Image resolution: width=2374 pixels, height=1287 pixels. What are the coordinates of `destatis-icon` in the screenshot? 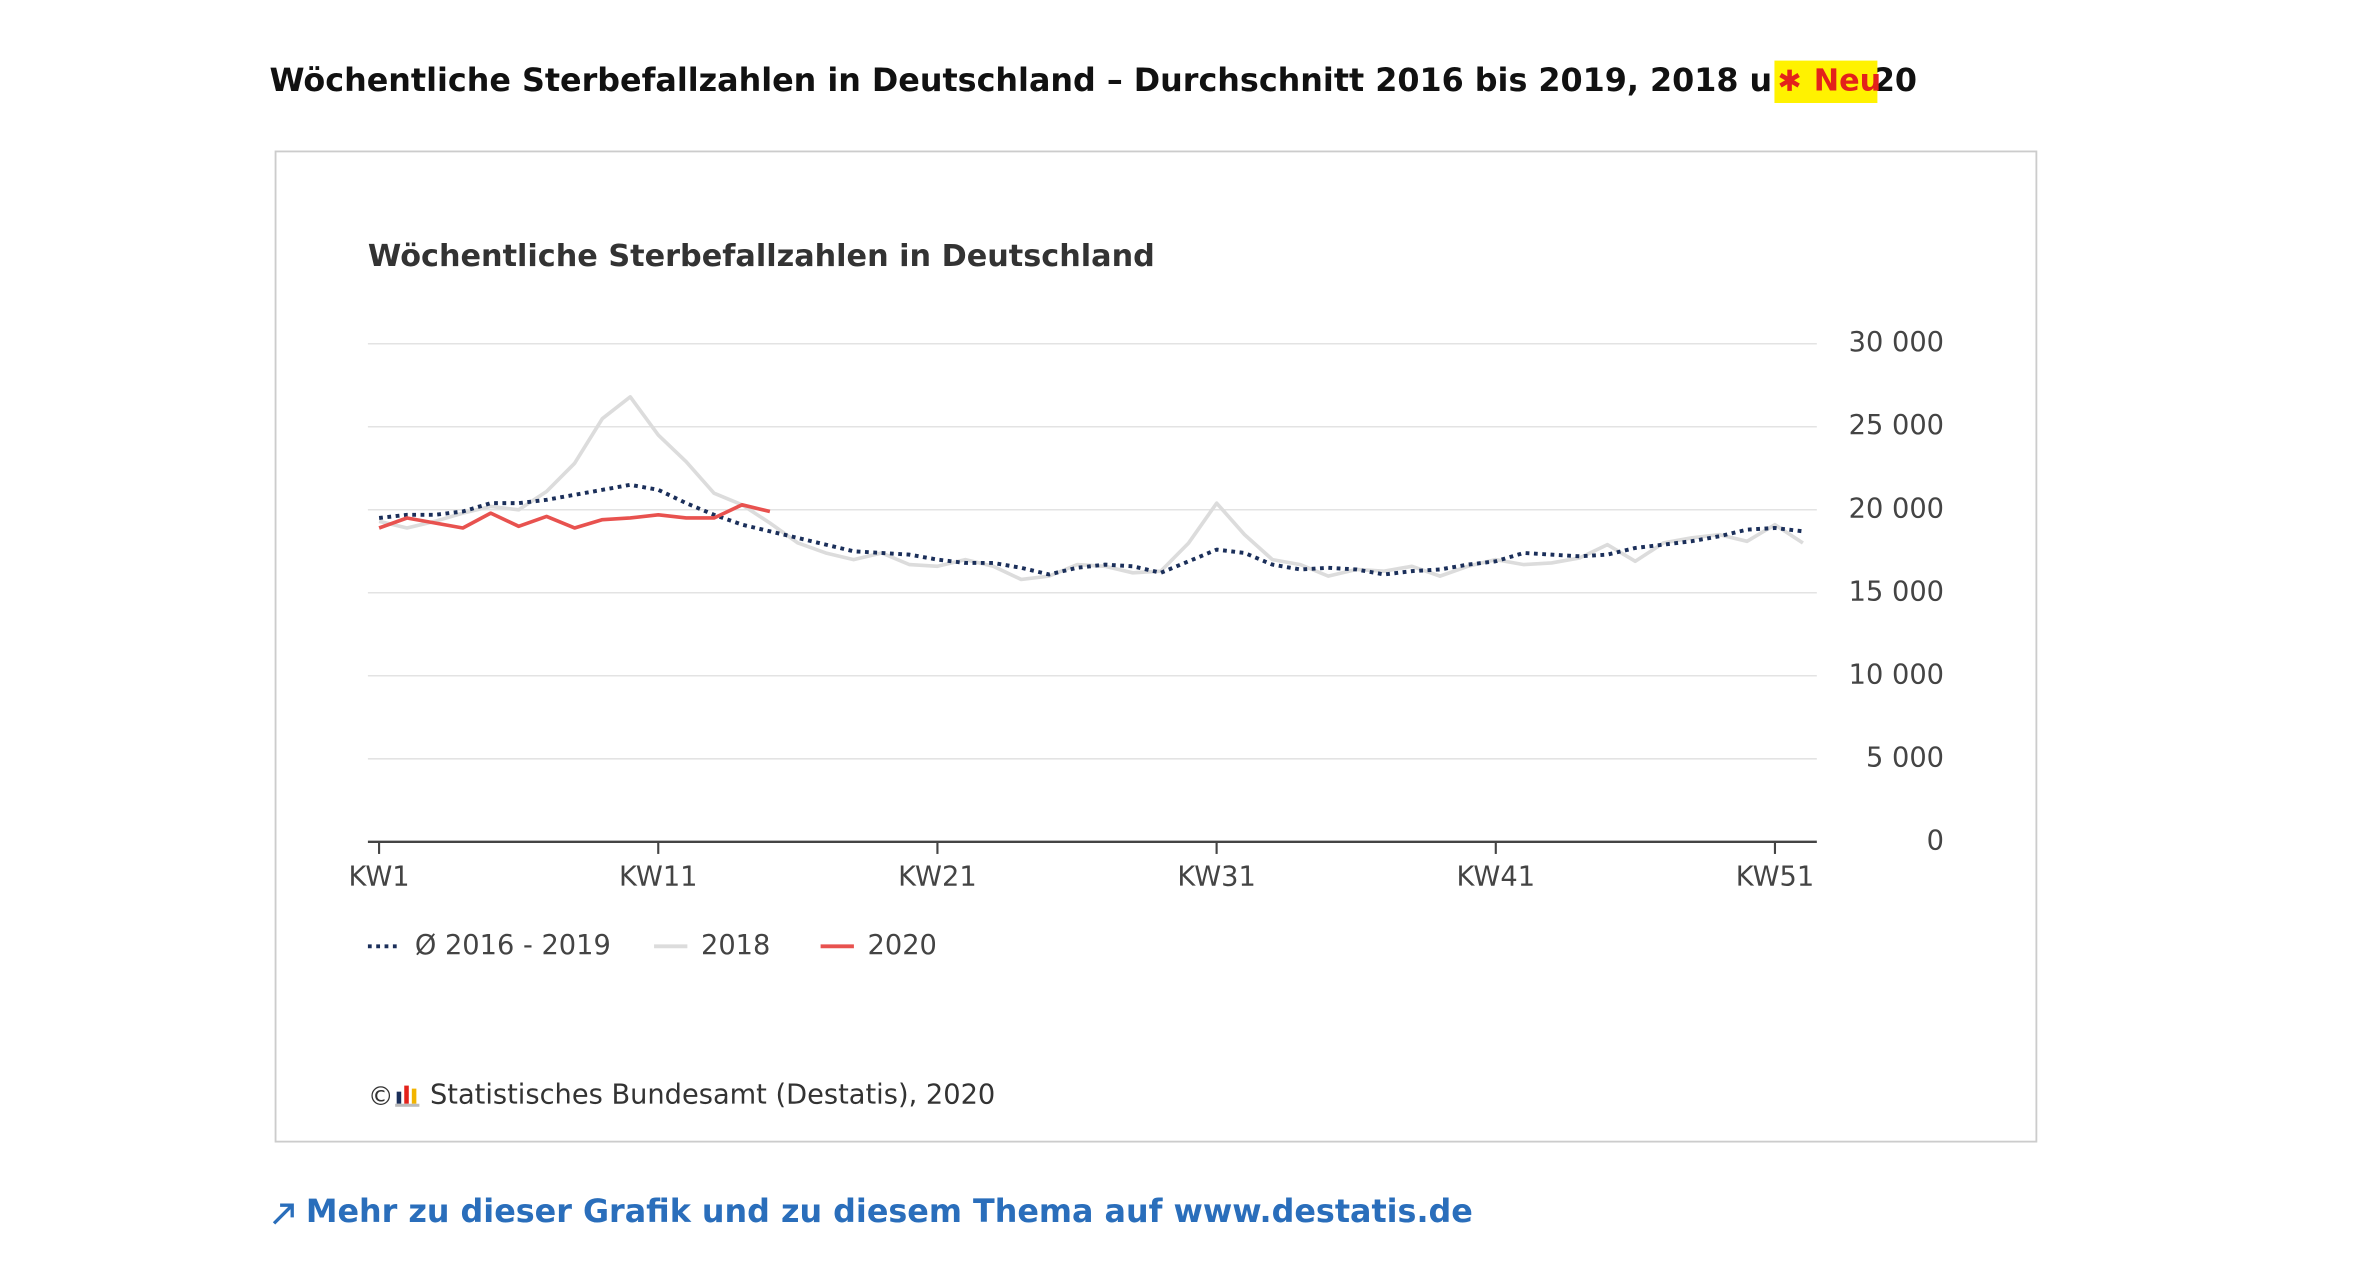 It's located at (407, 1096).